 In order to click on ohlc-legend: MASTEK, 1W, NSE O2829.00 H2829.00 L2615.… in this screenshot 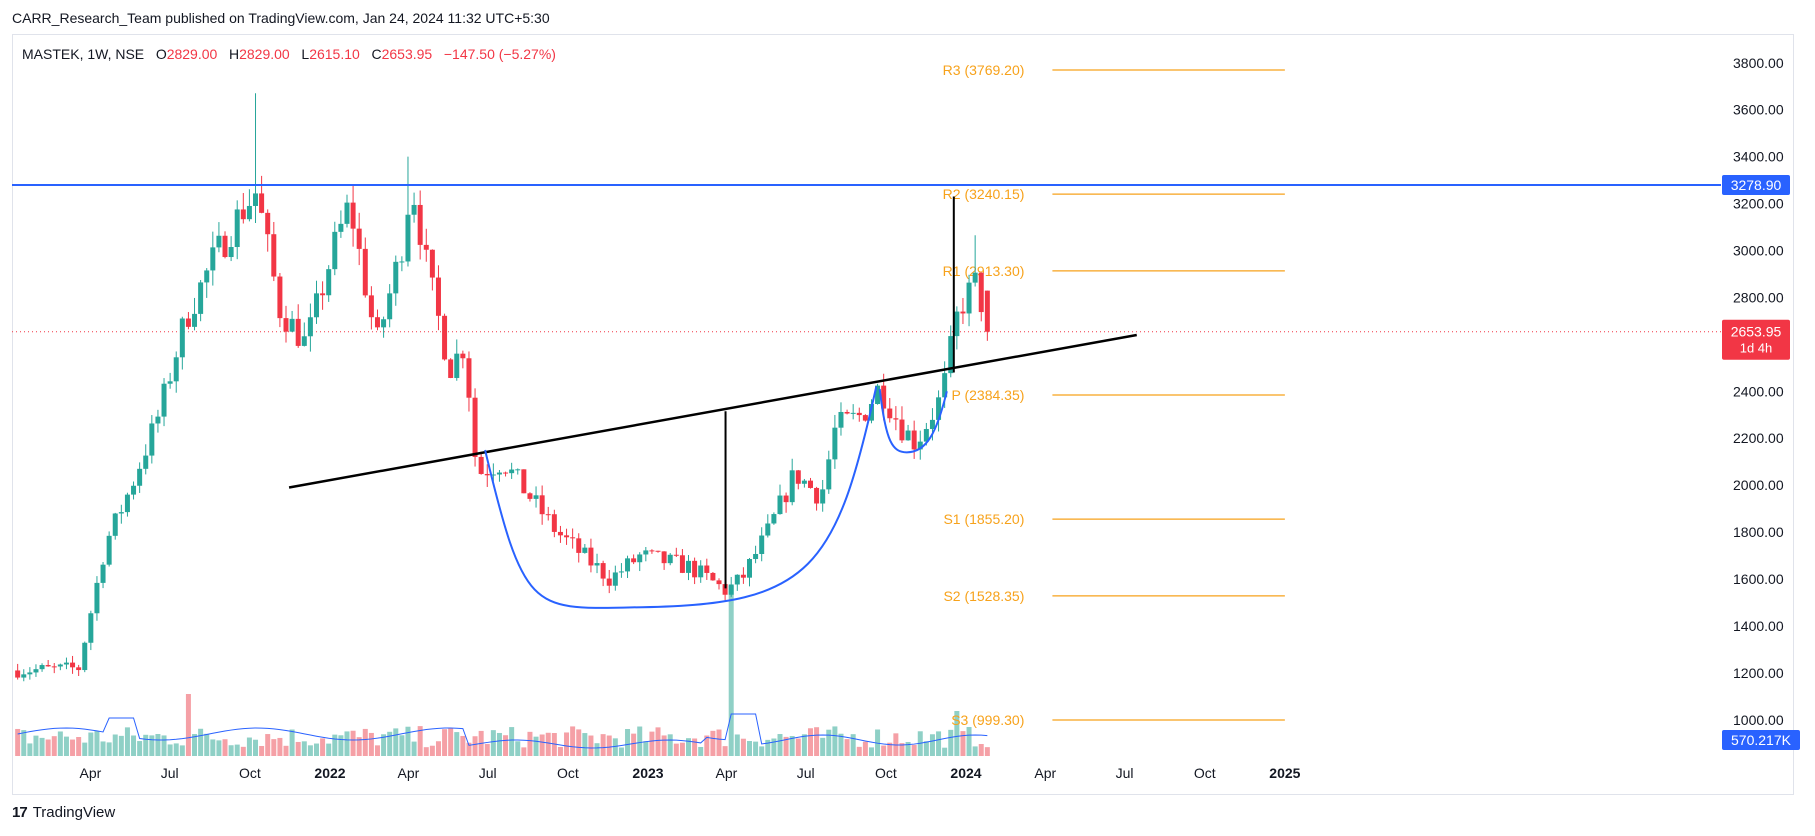, I will do `click(289, 54)`.